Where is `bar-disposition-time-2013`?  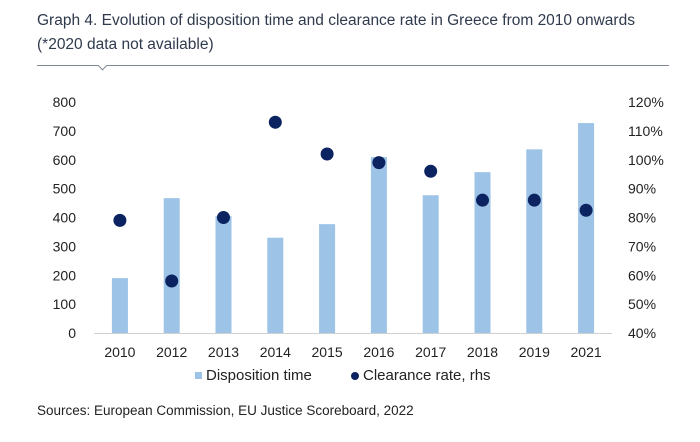
bar-disposition-time-2013 is located at coordinates (223, 274).